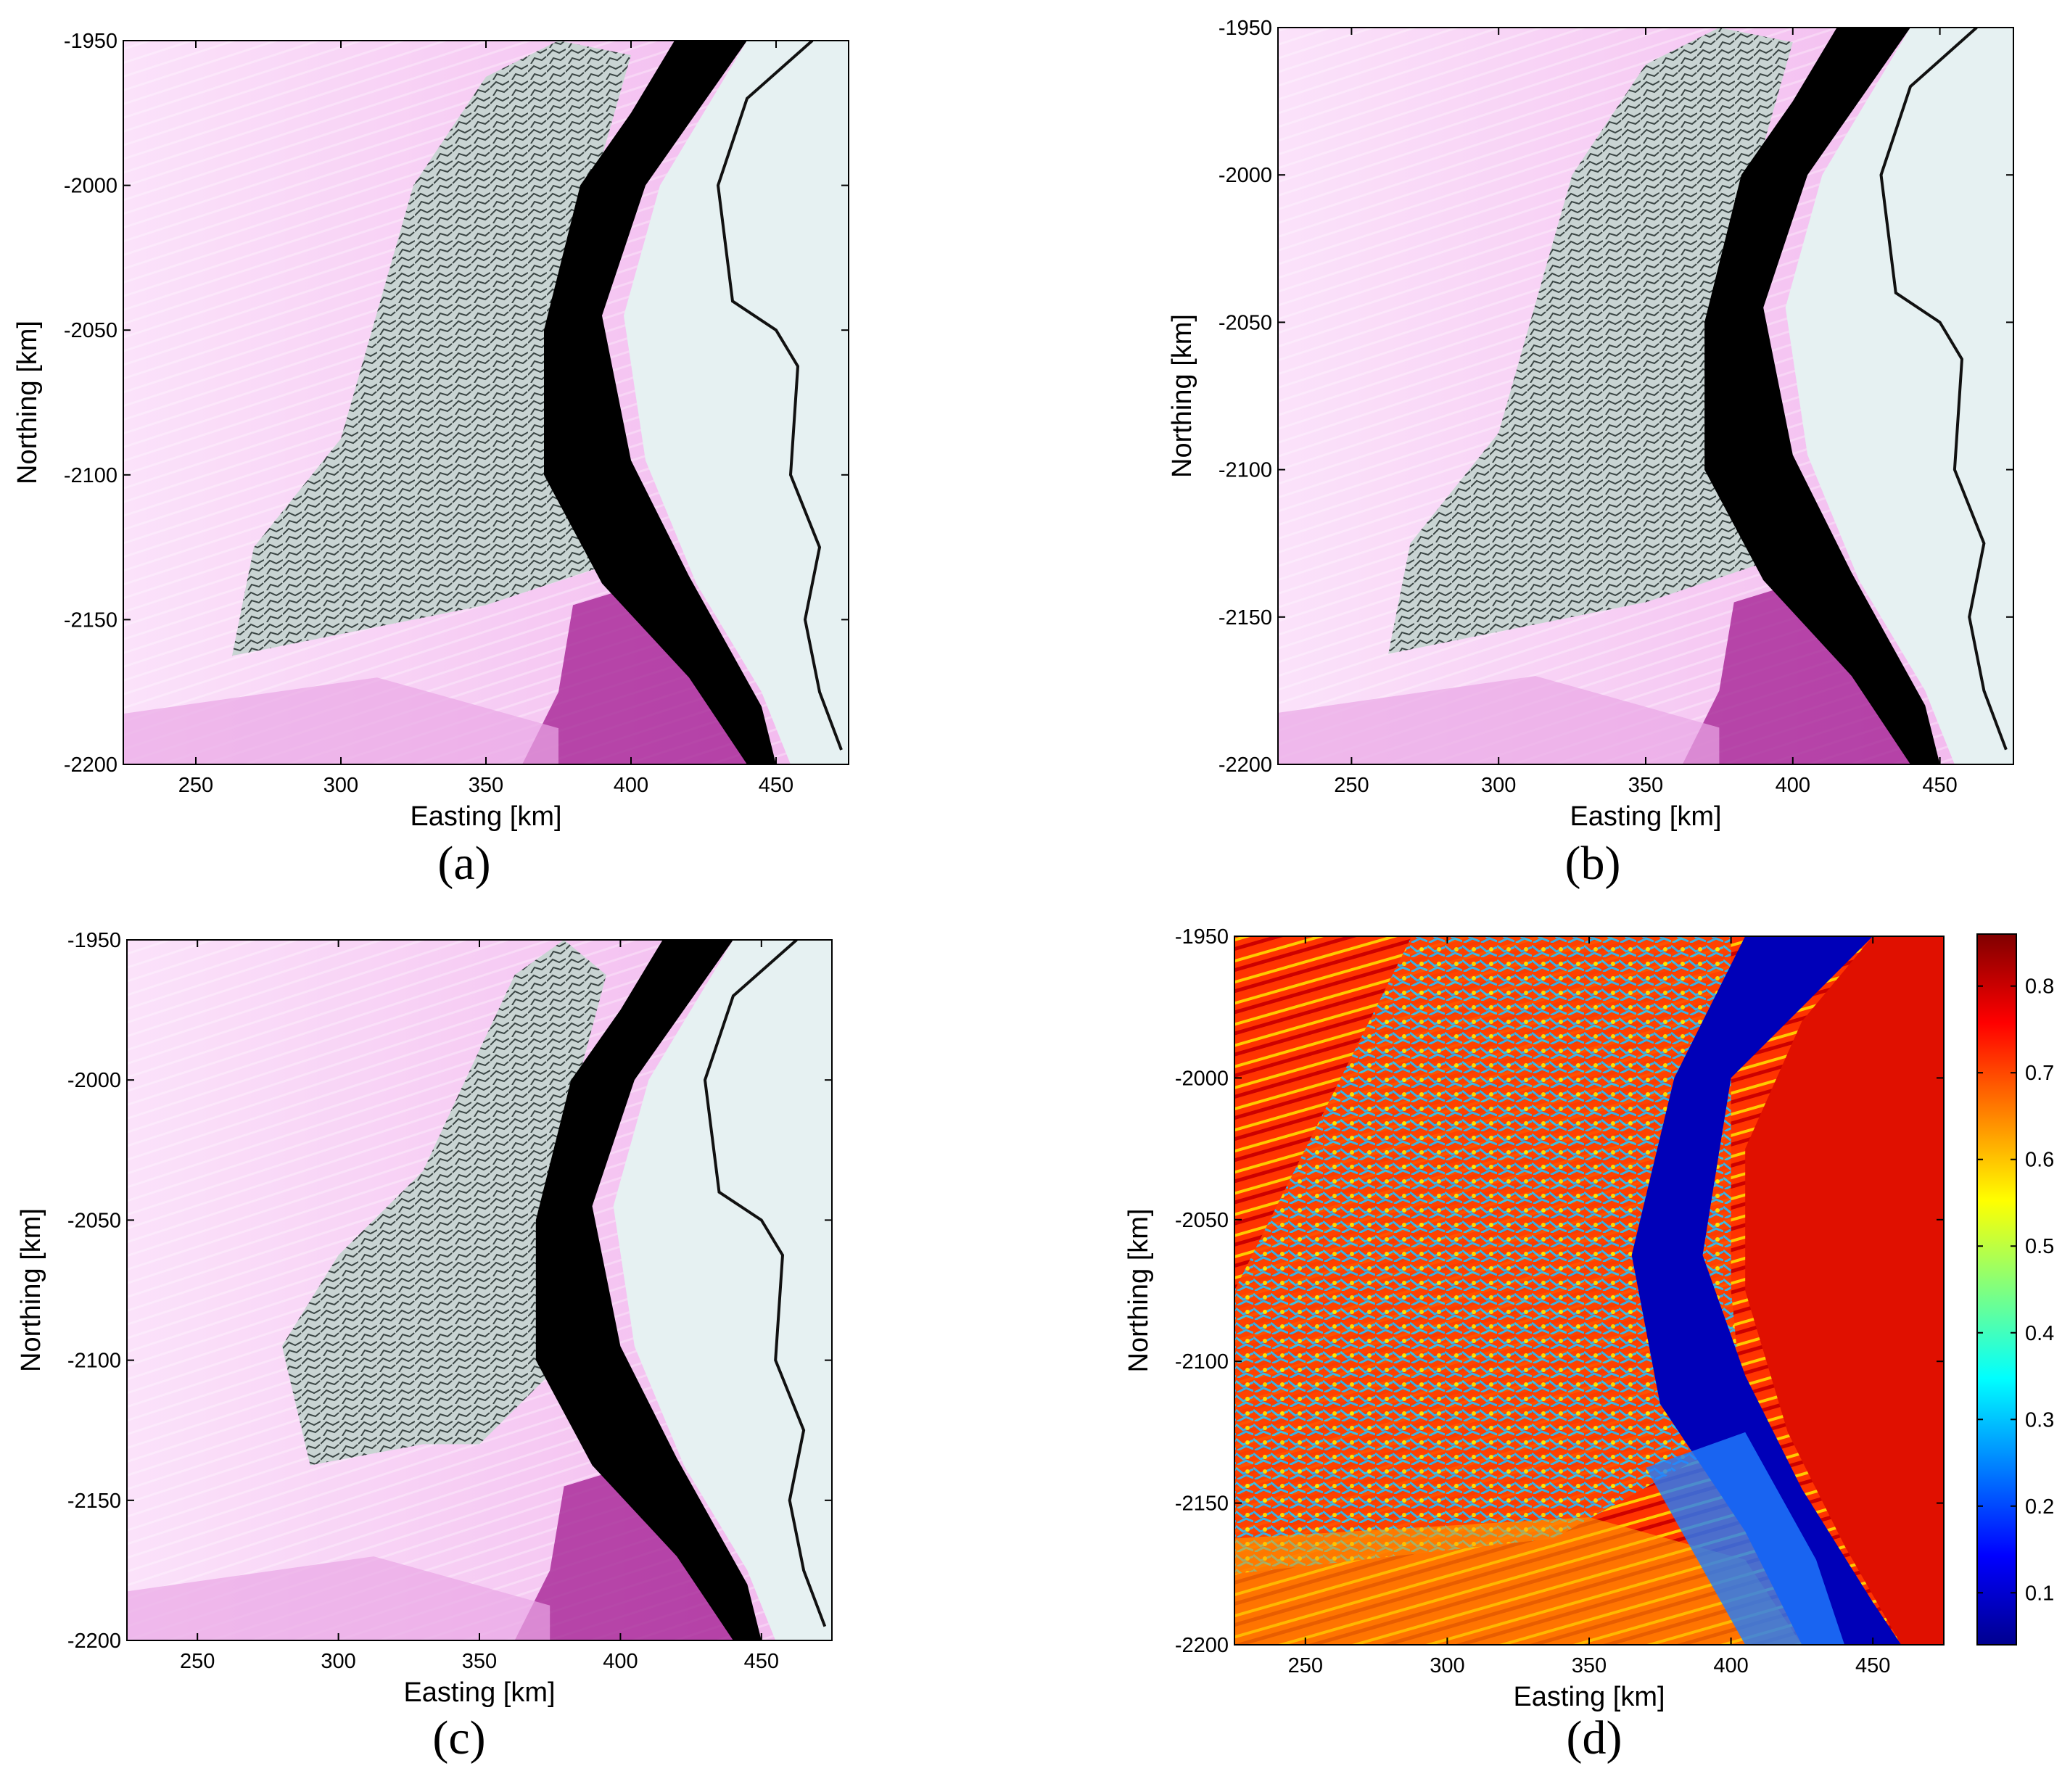 The height and width of the screenshot is (1792, 2070). Describe the element at coordinates (2040, 1593) in the screenshot. I see `colorbar-tick-label: 0.1` at that location.